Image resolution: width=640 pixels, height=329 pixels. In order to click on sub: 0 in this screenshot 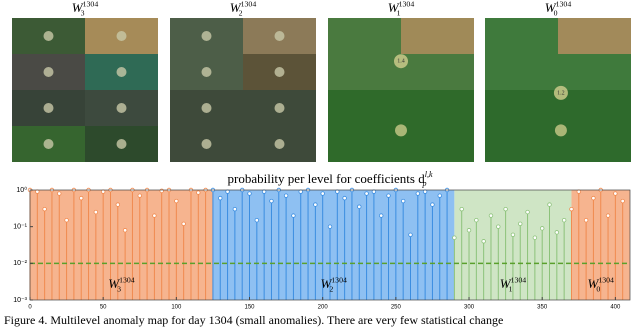, I will do `click(556, 12)`.